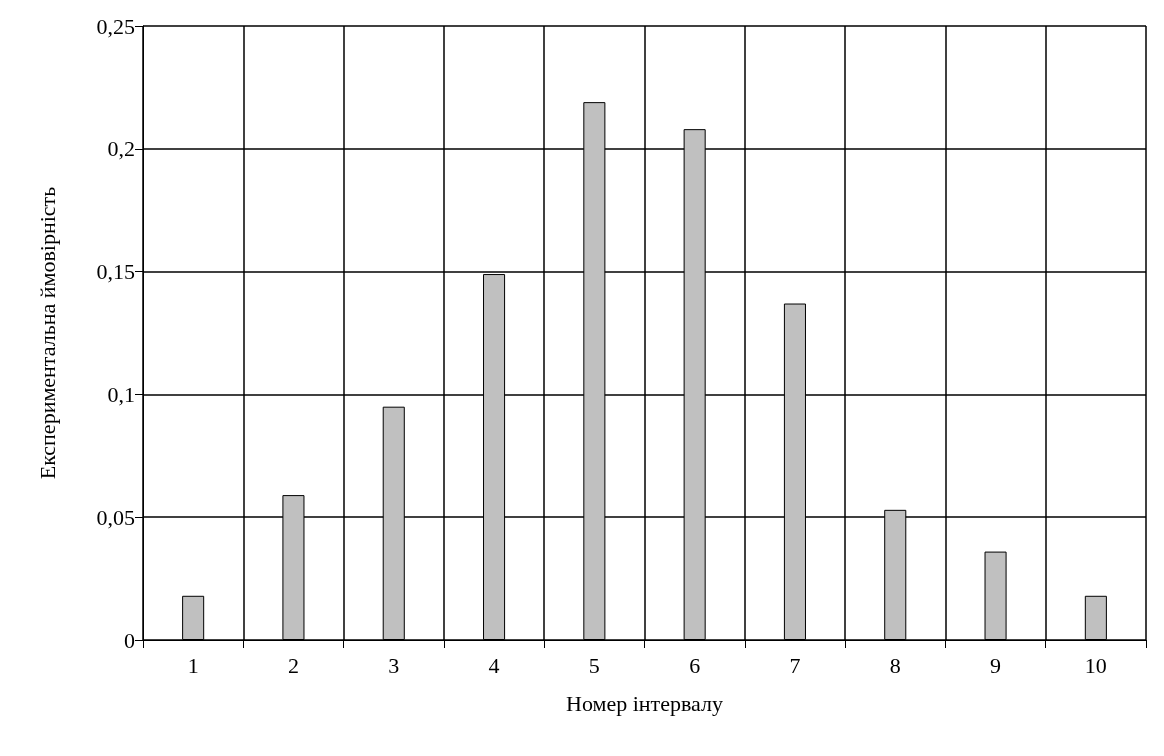 The width and height of the screenshot is (1164, 756). What do you see at coordinates (121, 149) in the screenshot?
I see `y-tick-label: 0,2` at bounding box center [121, 149].